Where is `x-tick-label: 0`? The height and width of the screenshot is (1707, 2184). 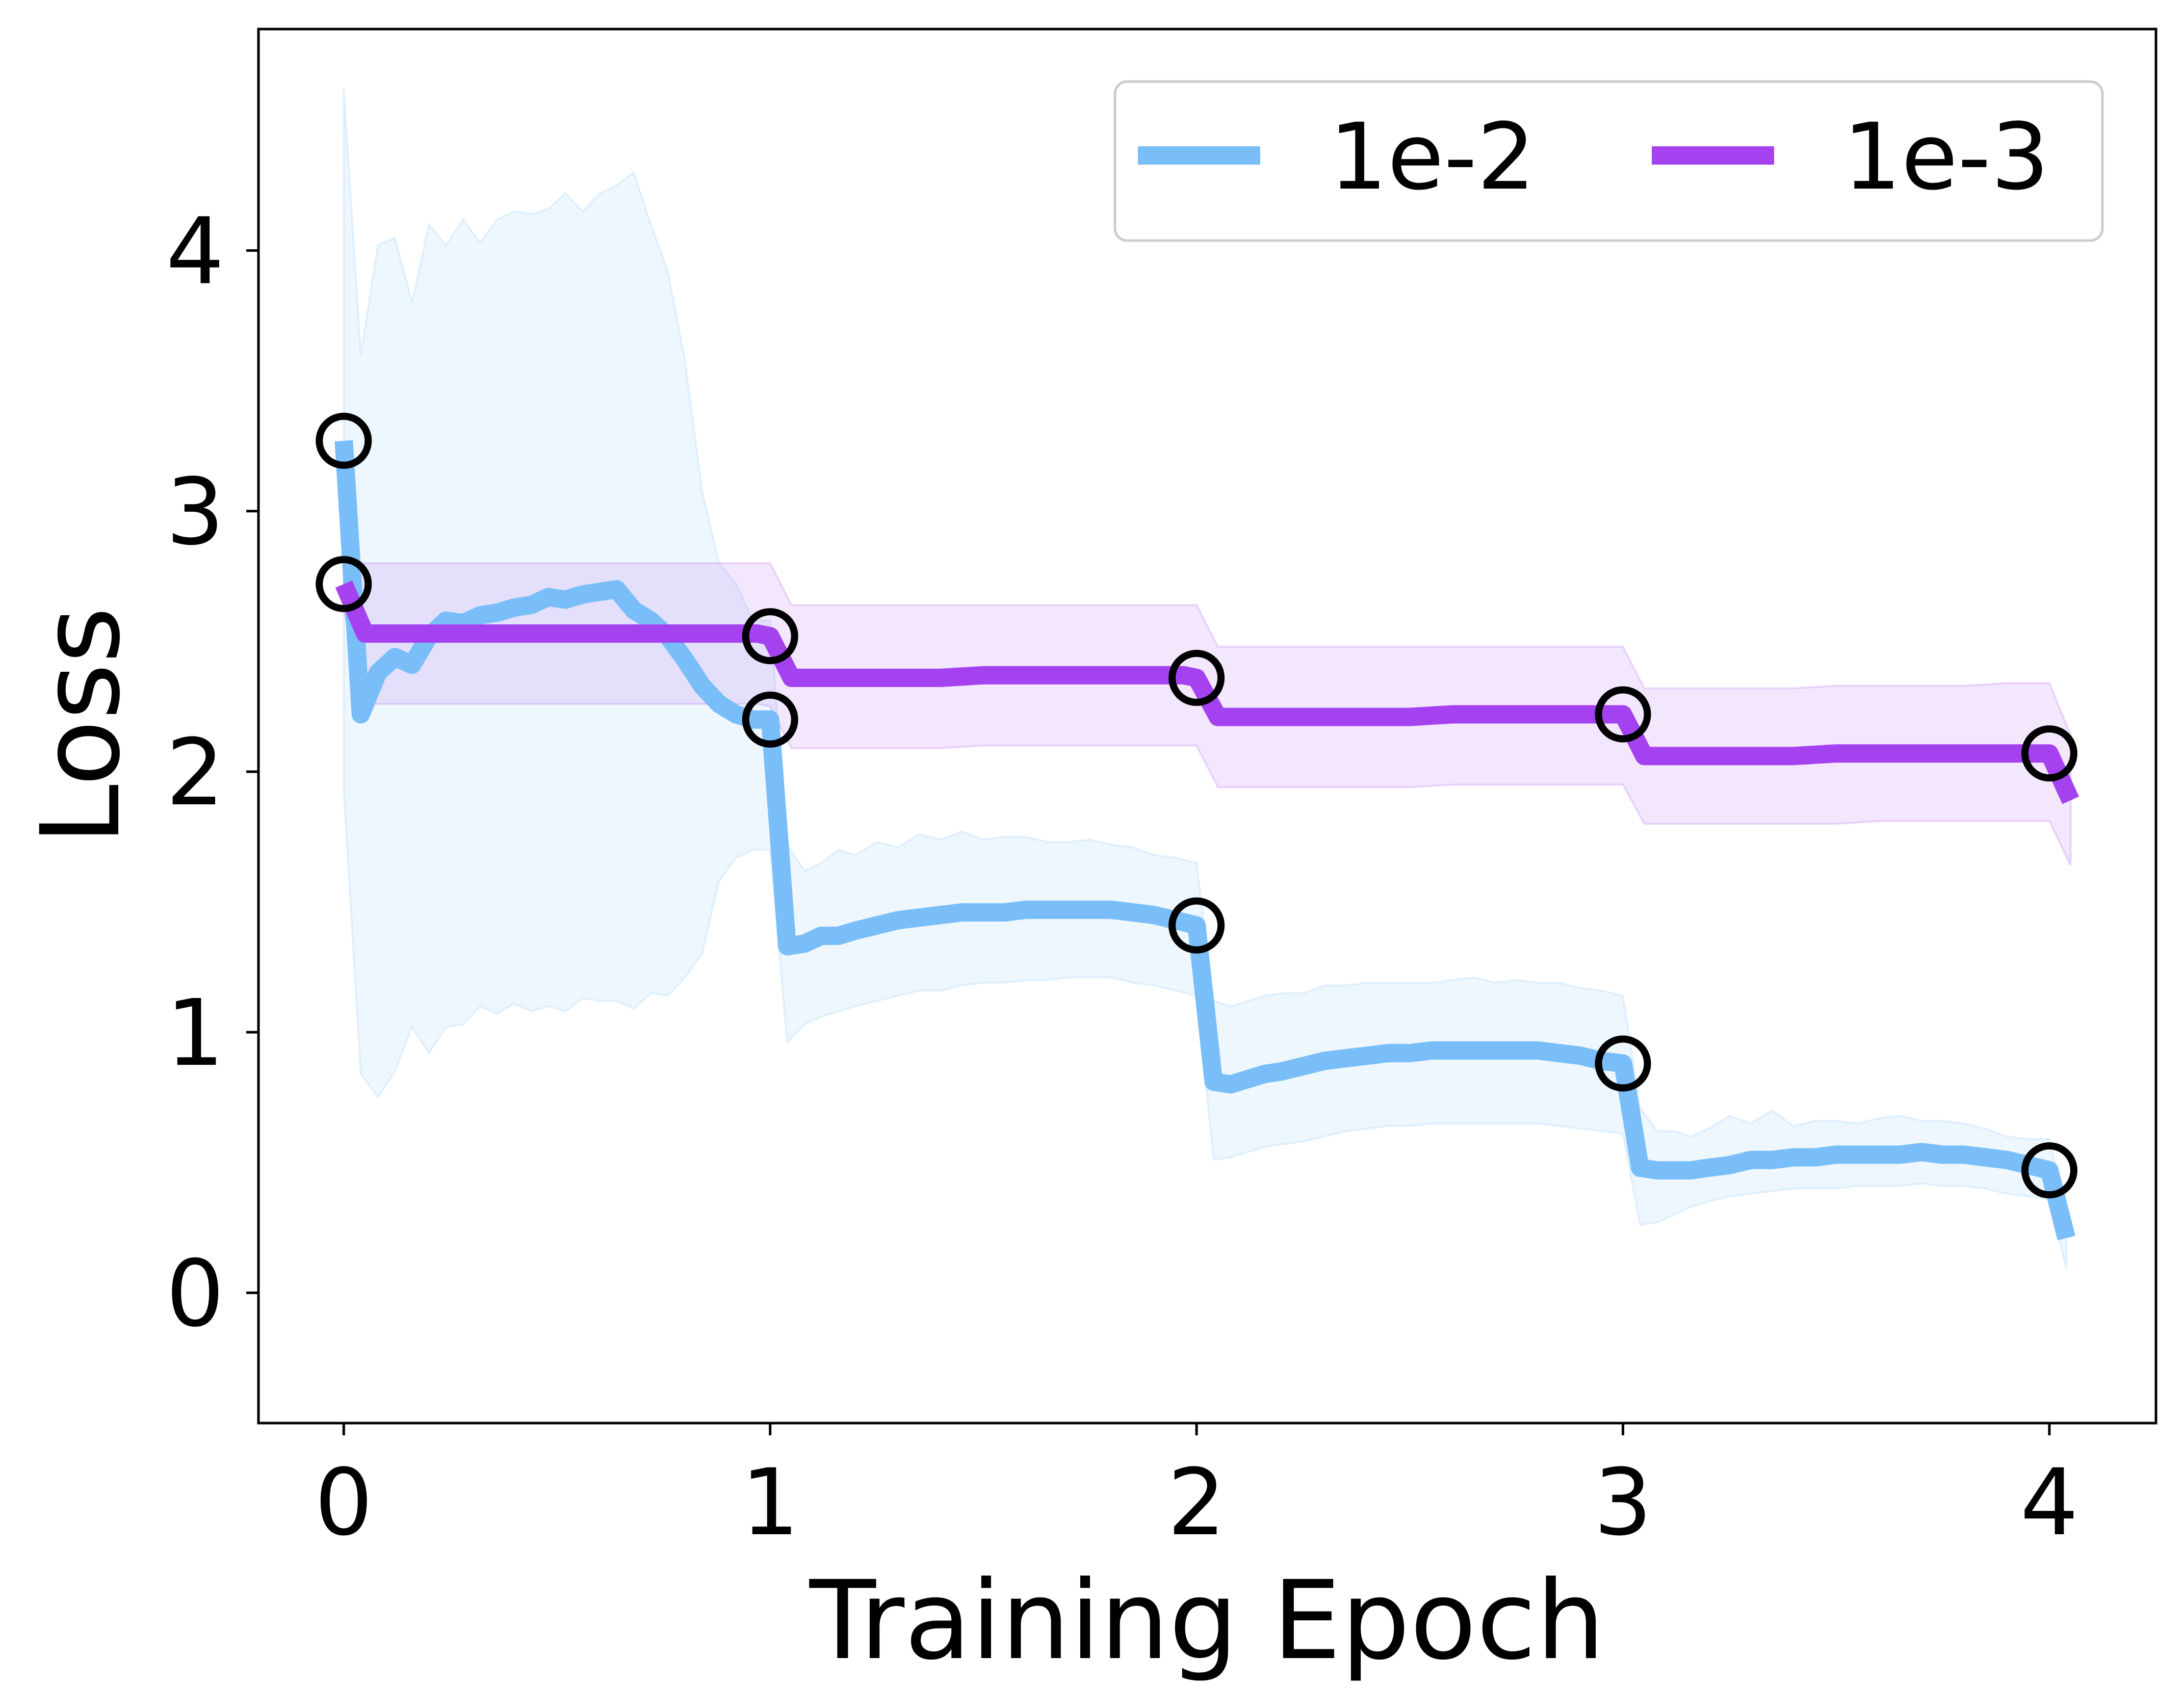
x-tick-label: 0 is located at coordinates (344, 1503).